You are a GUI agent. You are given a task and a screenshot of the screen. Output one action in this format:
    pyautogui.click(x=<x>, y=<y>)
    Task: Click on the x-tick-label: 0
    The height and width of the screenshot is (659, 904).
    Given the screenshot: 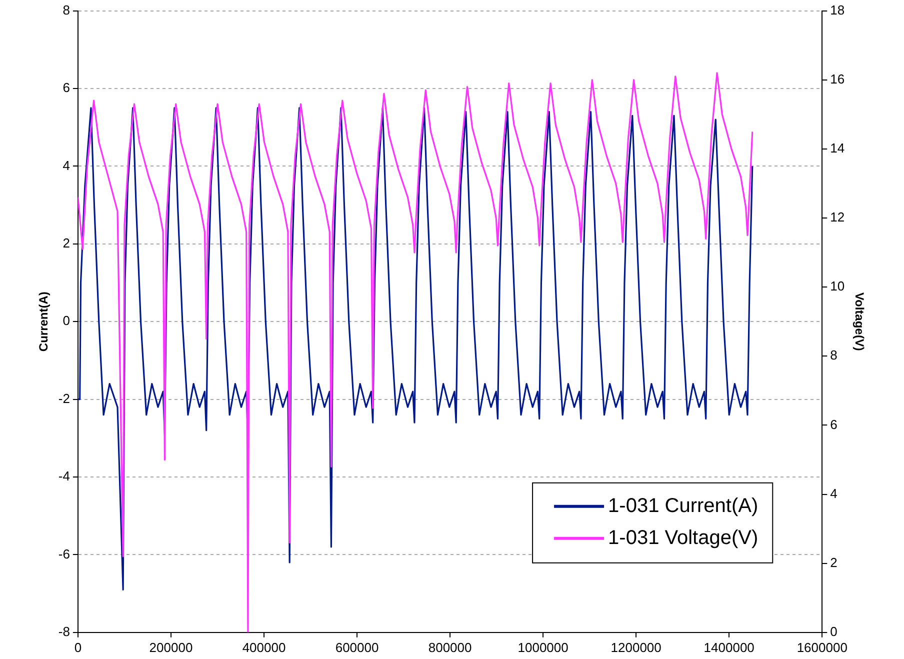 What is the action you would take?
    pyautogui.click(x=78, y=647)
    